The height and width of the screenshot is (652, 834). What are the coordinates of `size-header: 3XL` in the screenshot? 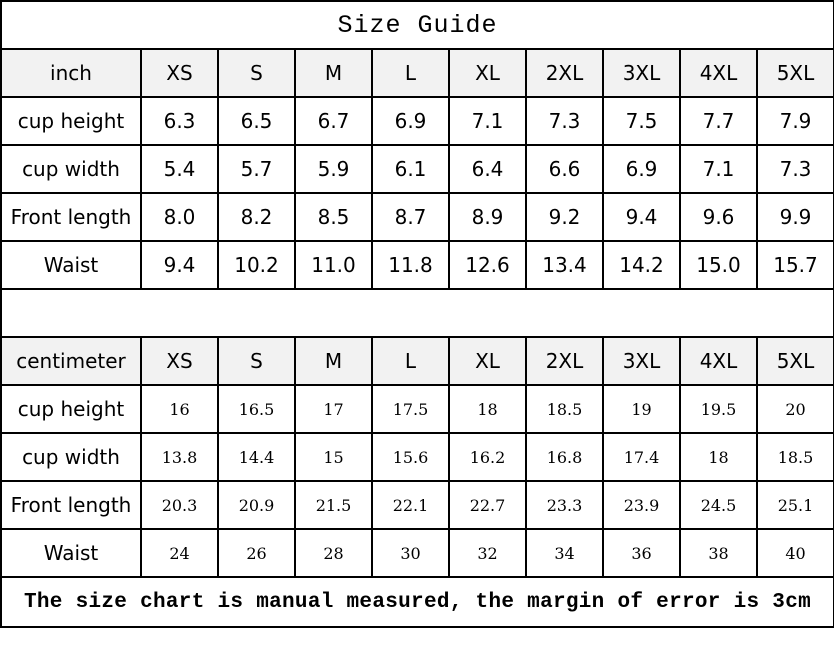 It's located at (641, 361).